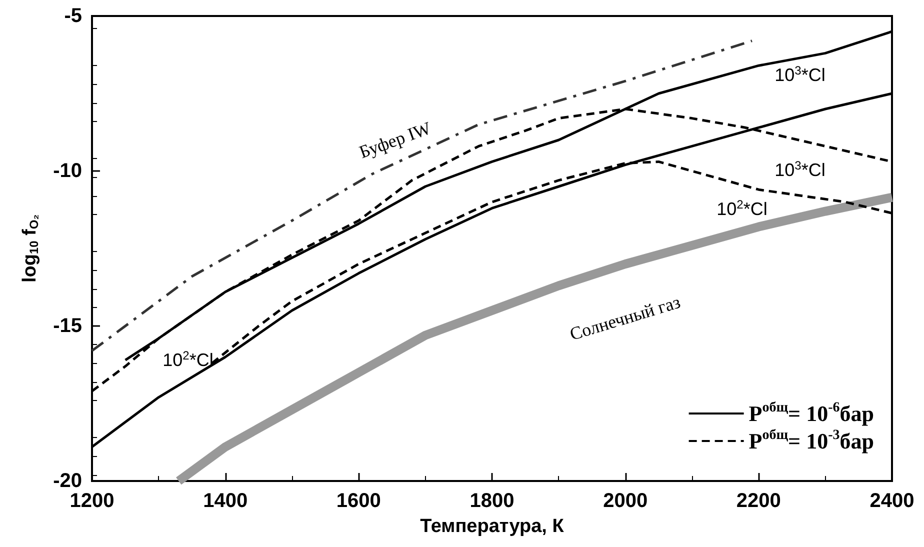 The height and width of the screenshot is (547, 924). What do you see at coordinates (92, 501) in the screenshot?
I see `x-tick-label: 1200` at bounding box center [92, 501].